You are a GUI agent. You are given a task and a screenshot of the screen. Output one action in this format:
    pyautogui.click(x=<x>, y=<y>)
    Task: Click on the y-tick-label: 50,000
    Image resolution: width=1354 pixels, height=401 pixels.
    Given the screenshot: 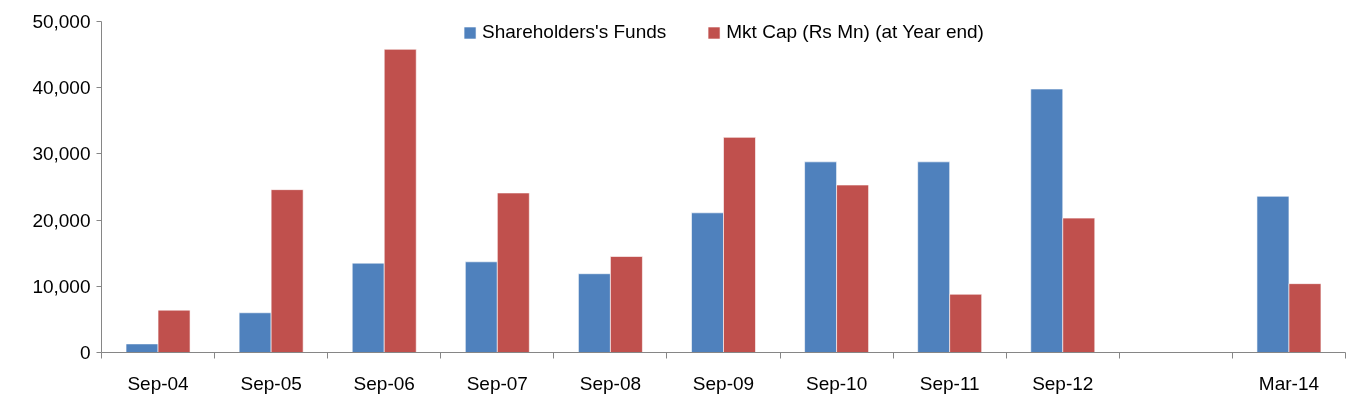 What is the action you would take?
    pyautogui.click(x=61, y=21)
    